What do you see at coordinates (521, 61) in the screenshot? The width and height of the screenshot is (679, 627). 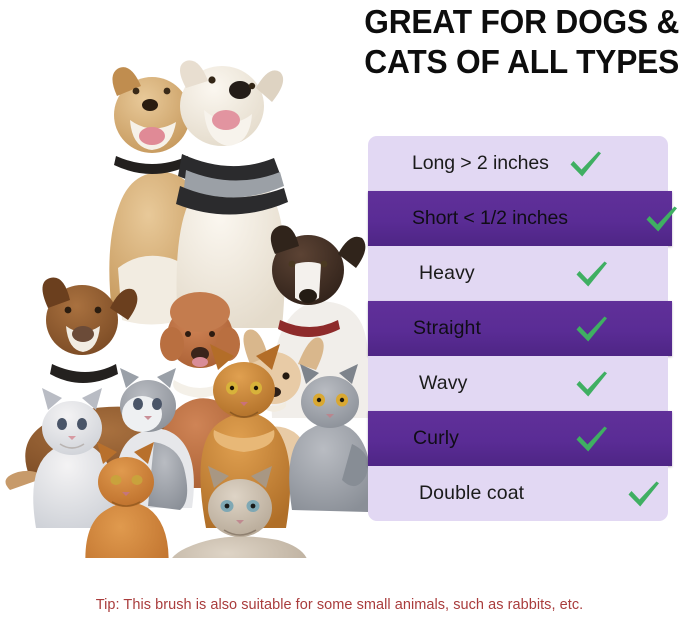 I see `headline-line-2: CATS OF ALL TYPES` at bounding box center [521, 61].